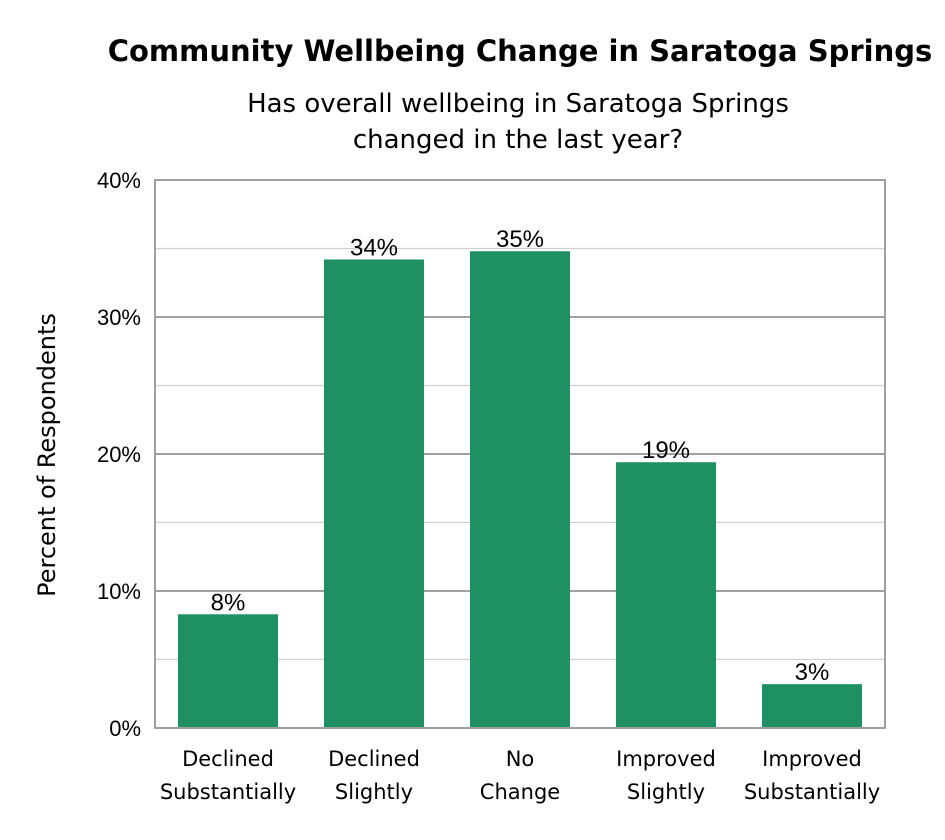  What do you see at coordinates (520, 239) in the screenshot?
I see `data-label: 35%` at bounding box center [520, 239].